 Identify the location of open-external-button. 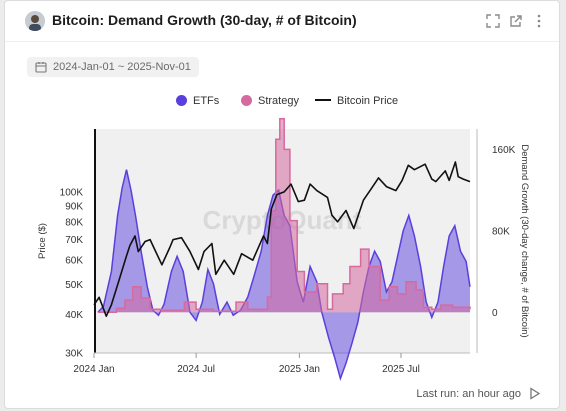
(516, 21).